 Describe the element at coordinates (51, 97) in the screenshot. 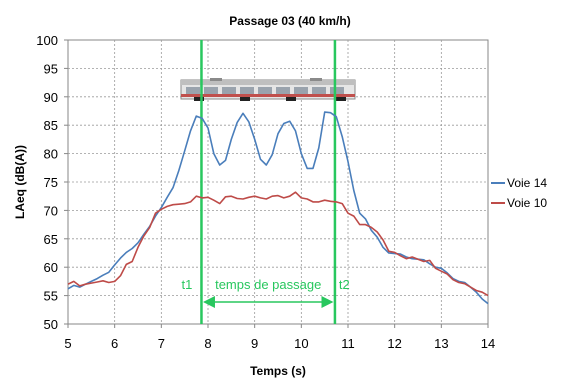

I see `y-tick-label: 90` at that location.